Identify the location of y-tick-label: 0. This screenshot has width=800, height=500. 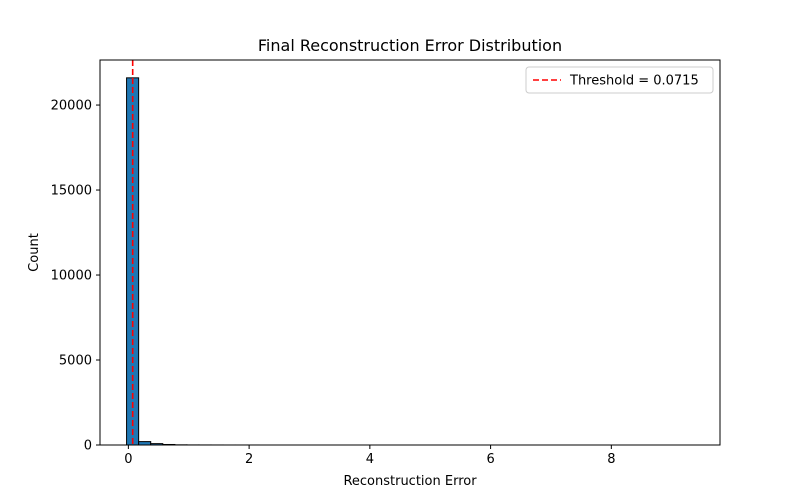
(88, 446).